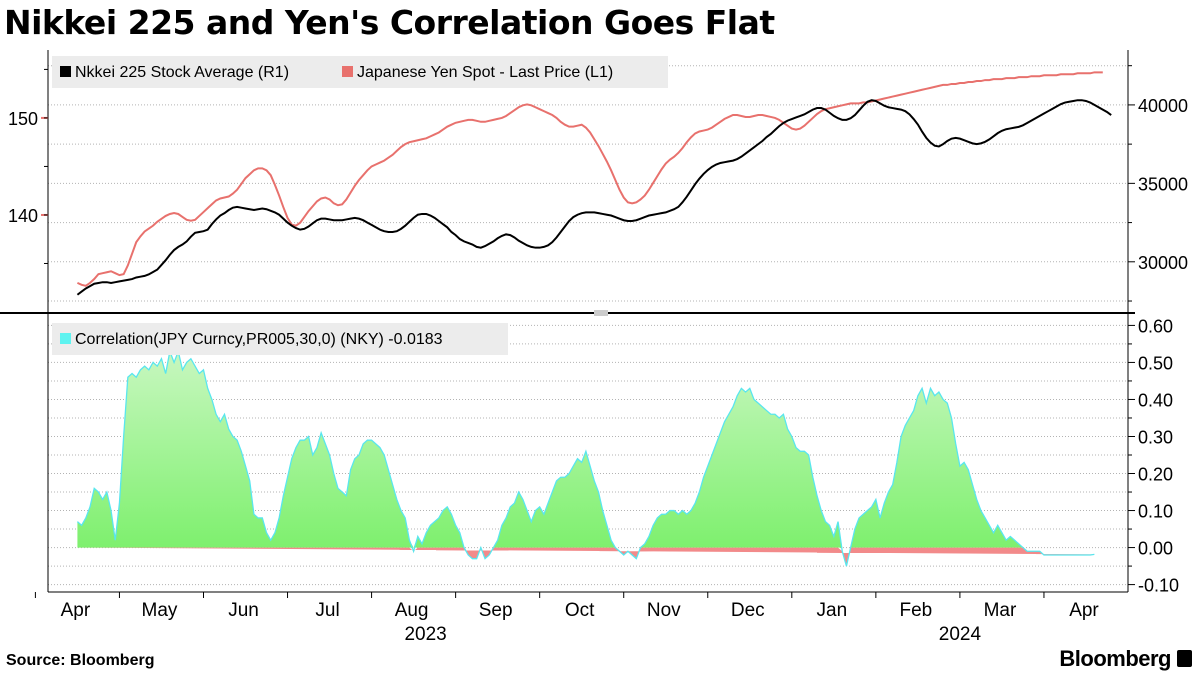  I want to click on legend-swatch-yen, so click(347, 71).